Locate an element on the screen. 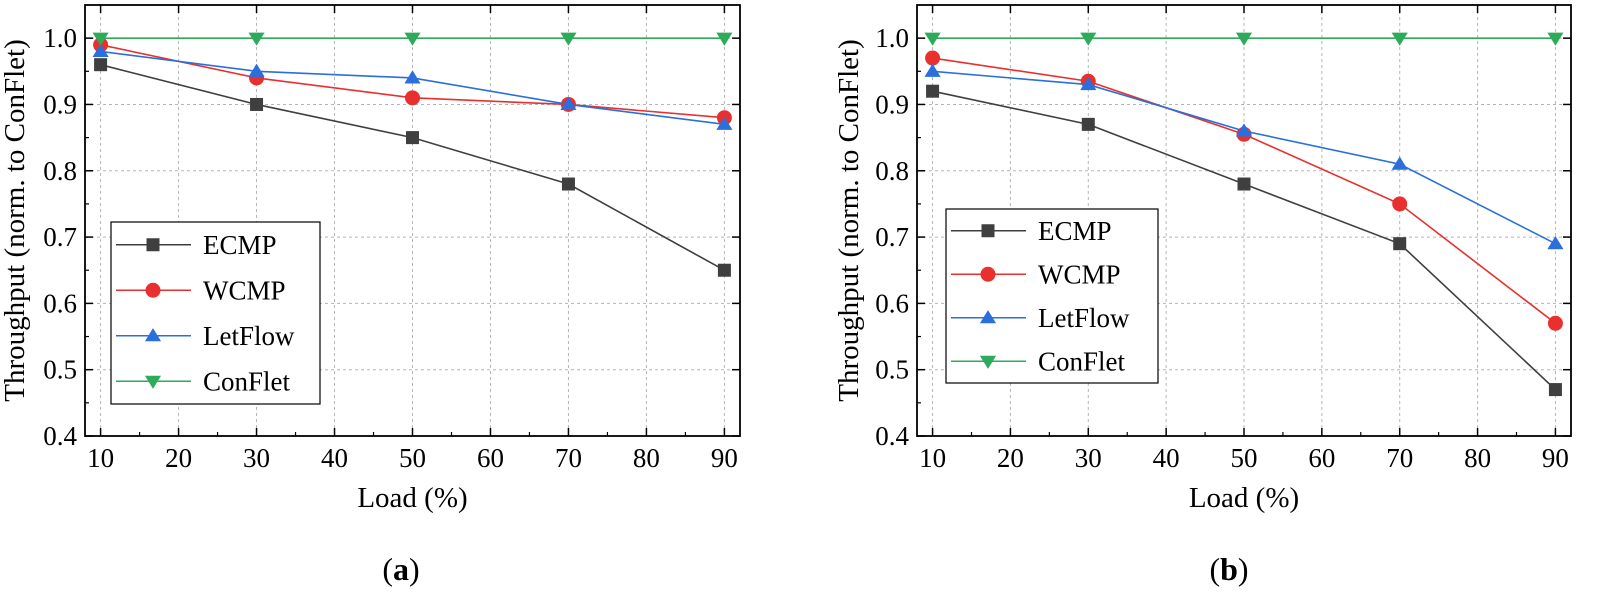  y-tick-label: 0.8 is located at coordinates (892, 171).